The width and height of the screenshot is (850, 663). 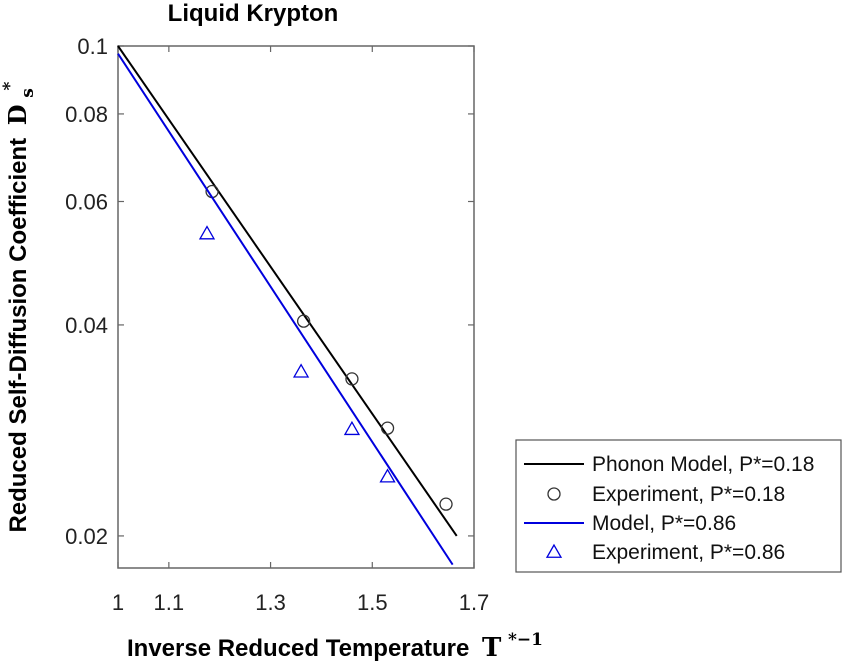 I want to click on legend-triangle-swatch, so click(x=554, y=550).